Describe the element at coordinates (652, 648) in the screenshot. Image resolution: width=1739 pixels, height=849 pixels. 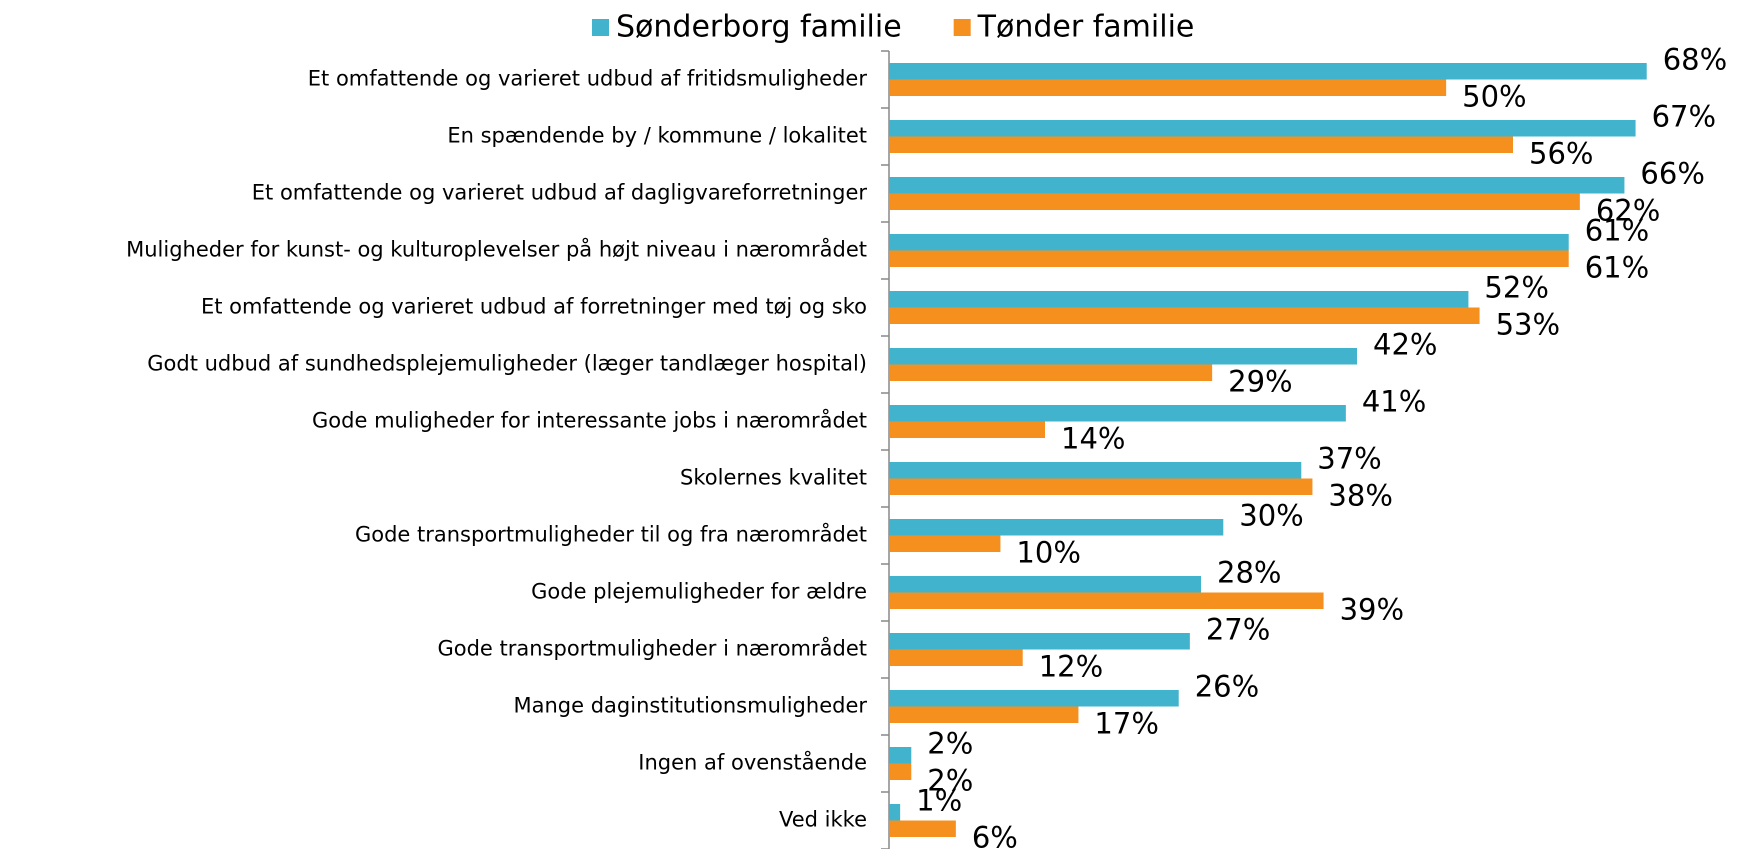
I see `category-label: Gode transportmuligheder i nærområdet` at that location.